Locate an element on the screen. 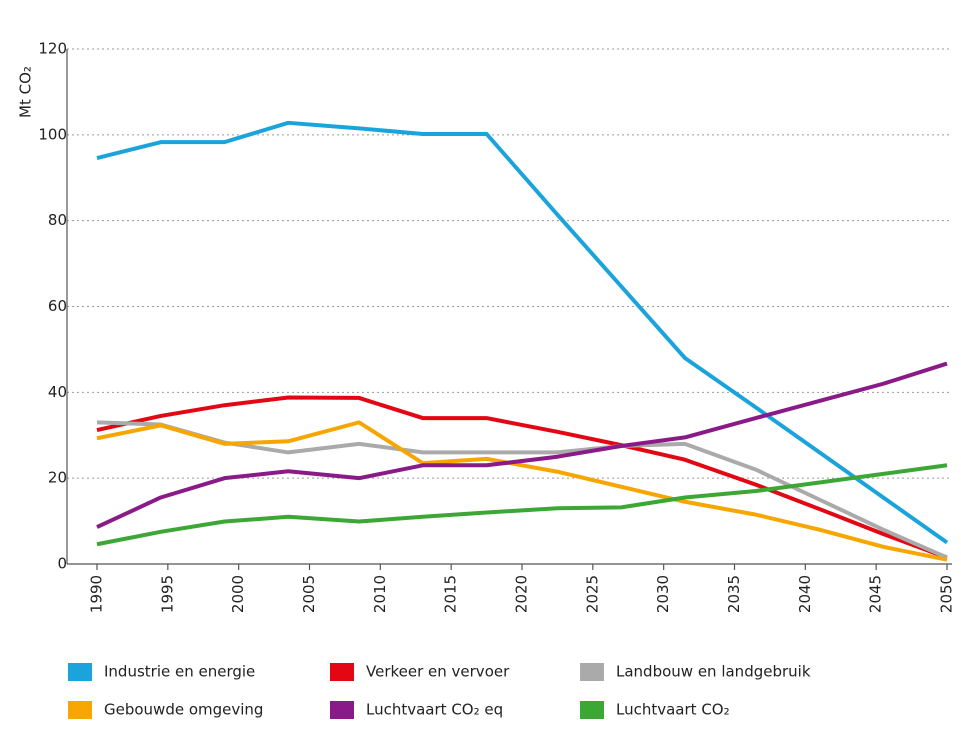 The height and width of the screenshot is (742, 961). y-tick-label: 100 is located at coordinates (52, 134).